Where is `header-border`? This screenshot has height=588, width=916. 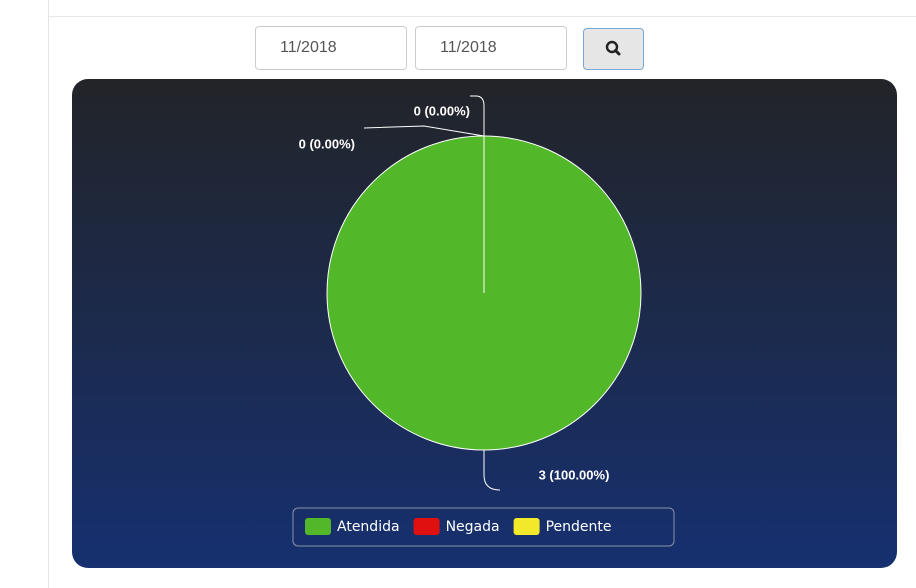 header-border is located at coordinates (482, 16).